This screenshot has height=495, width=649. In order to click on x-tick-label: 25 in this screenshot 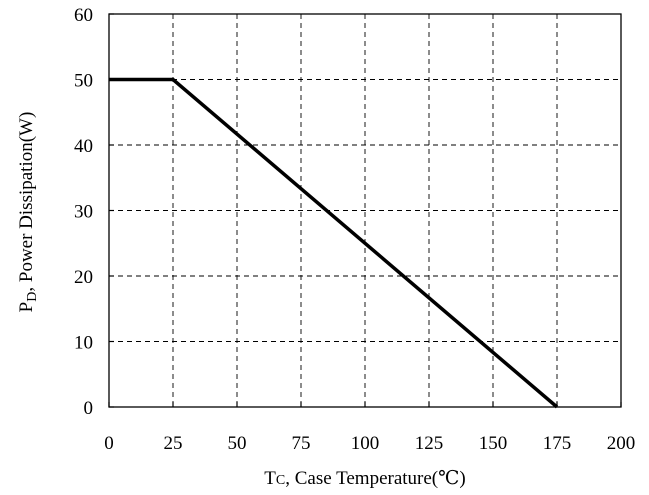, I will do `click(173, 443)`.